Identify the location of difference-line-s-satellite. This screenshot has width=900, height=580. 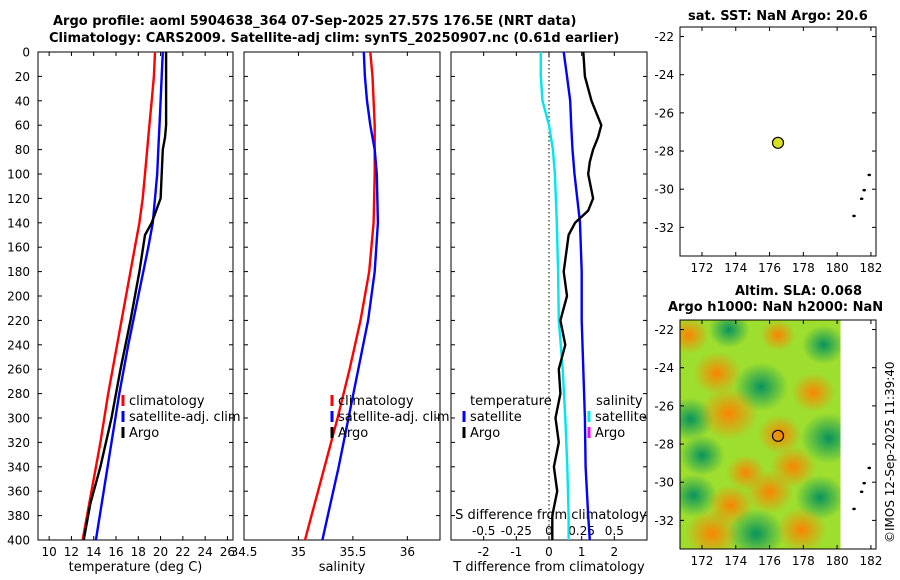
(554, 296).